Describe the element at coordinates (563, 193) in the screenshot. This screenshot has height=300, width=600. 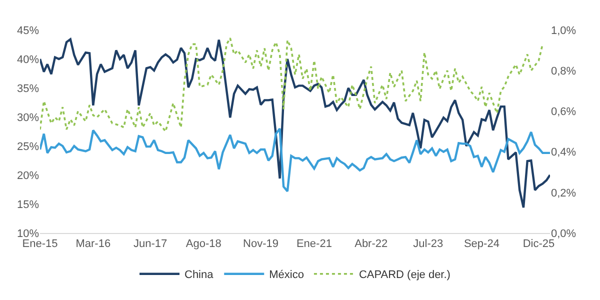
I see `y2-tick-label: 0,2%` at that location.